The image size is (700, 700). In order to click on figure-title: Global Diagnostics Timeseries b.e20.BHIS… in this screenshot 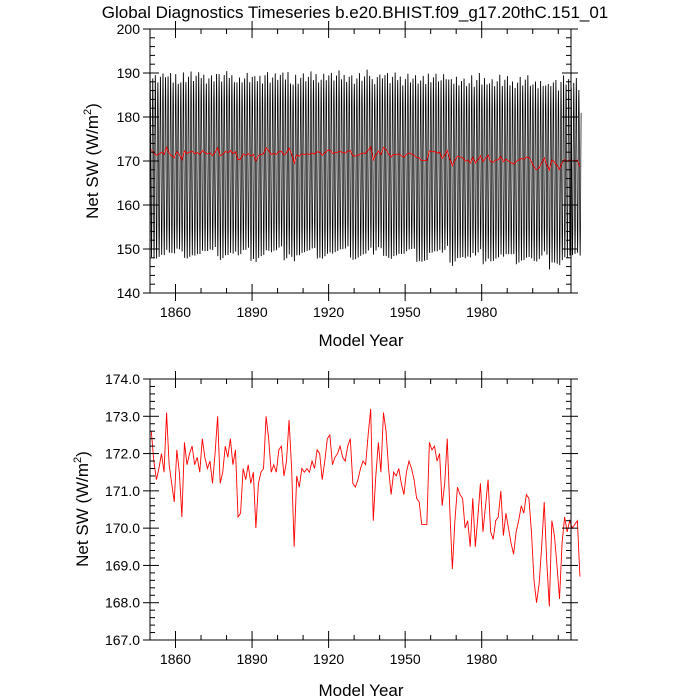, I will do `click(355, 12)`.